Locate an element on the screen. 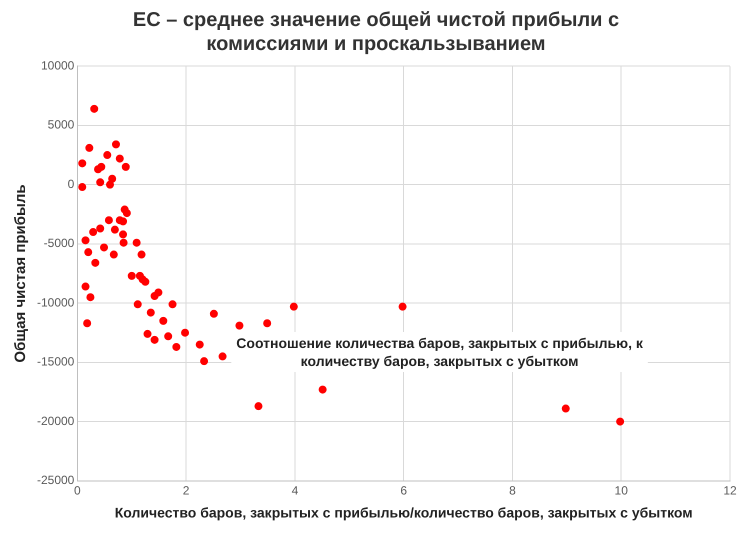 The width and height of the screenshot is (752, 543). y-tick-label: 5000 is located at coordinates (61, 125).